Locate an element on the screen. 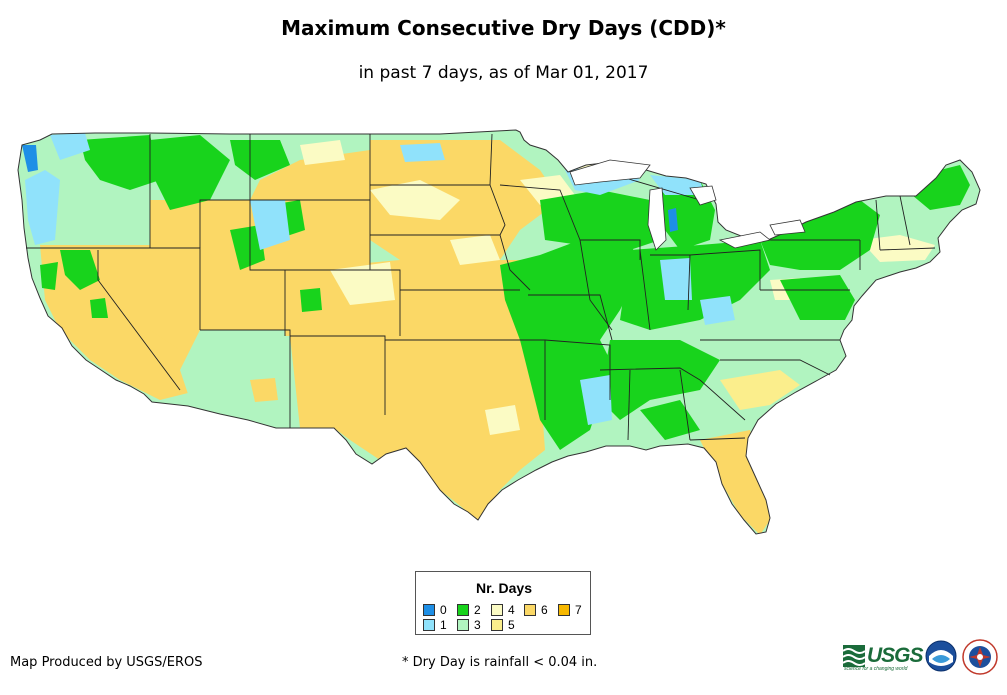 The image size is (1007, 695). legend-label: 5 is located at coordinates (511, 625).